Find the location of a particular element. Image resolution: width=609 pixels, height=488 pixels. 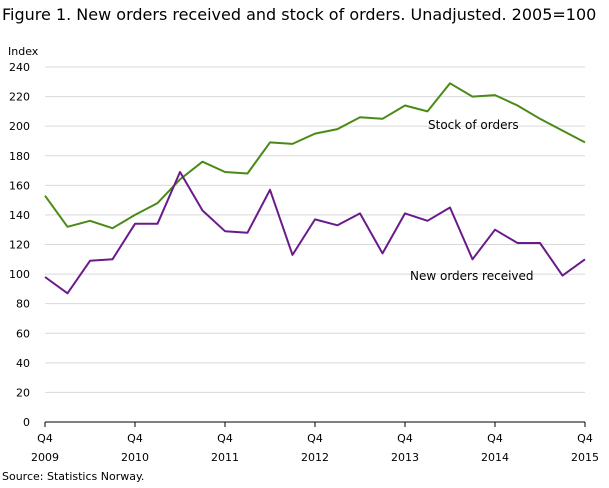

y-tick-label: 240 is located at coordinates (19, 67).